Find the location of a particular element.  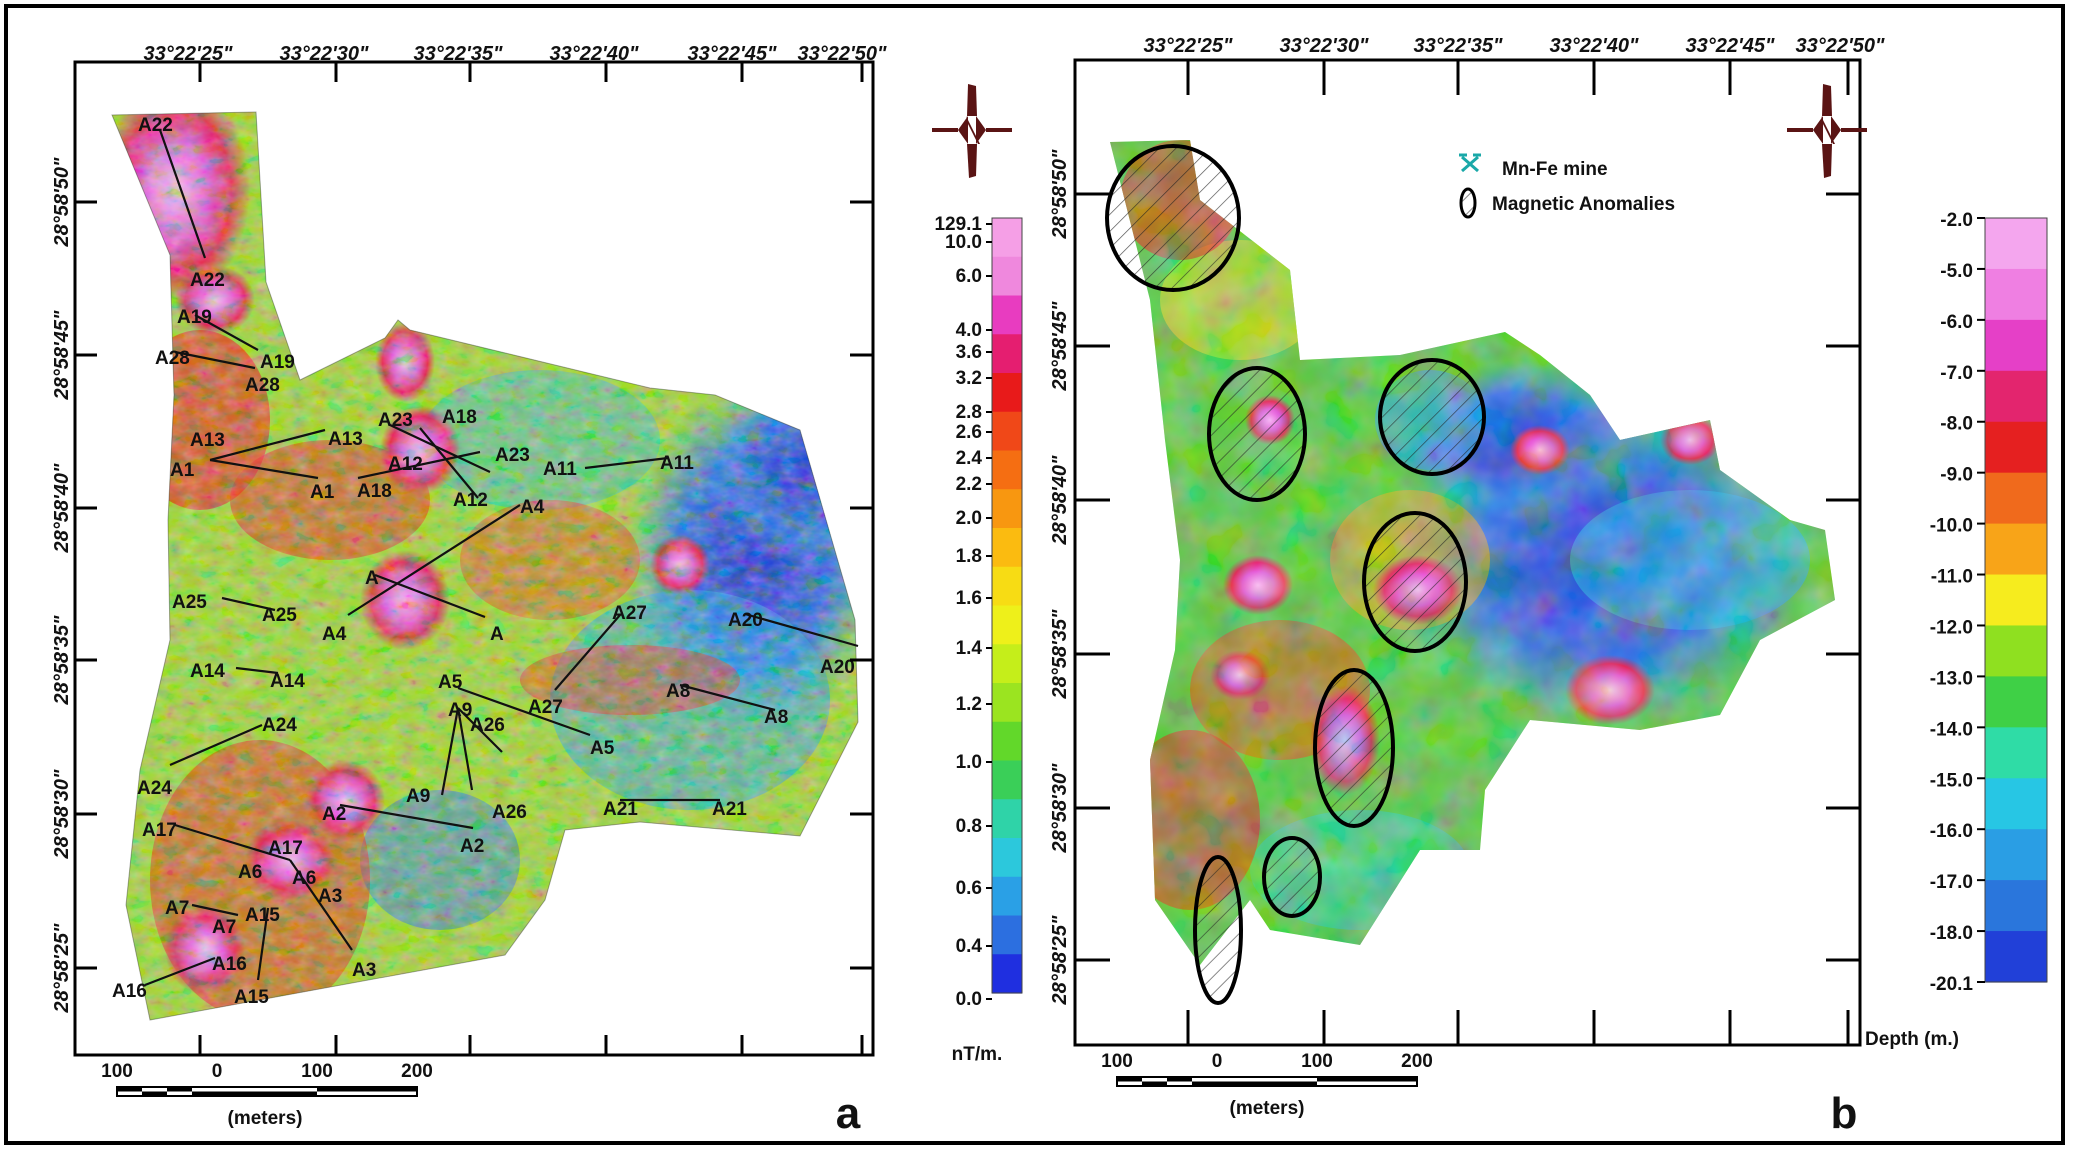

profile-label: A23 is located at coordinates (395, 420).